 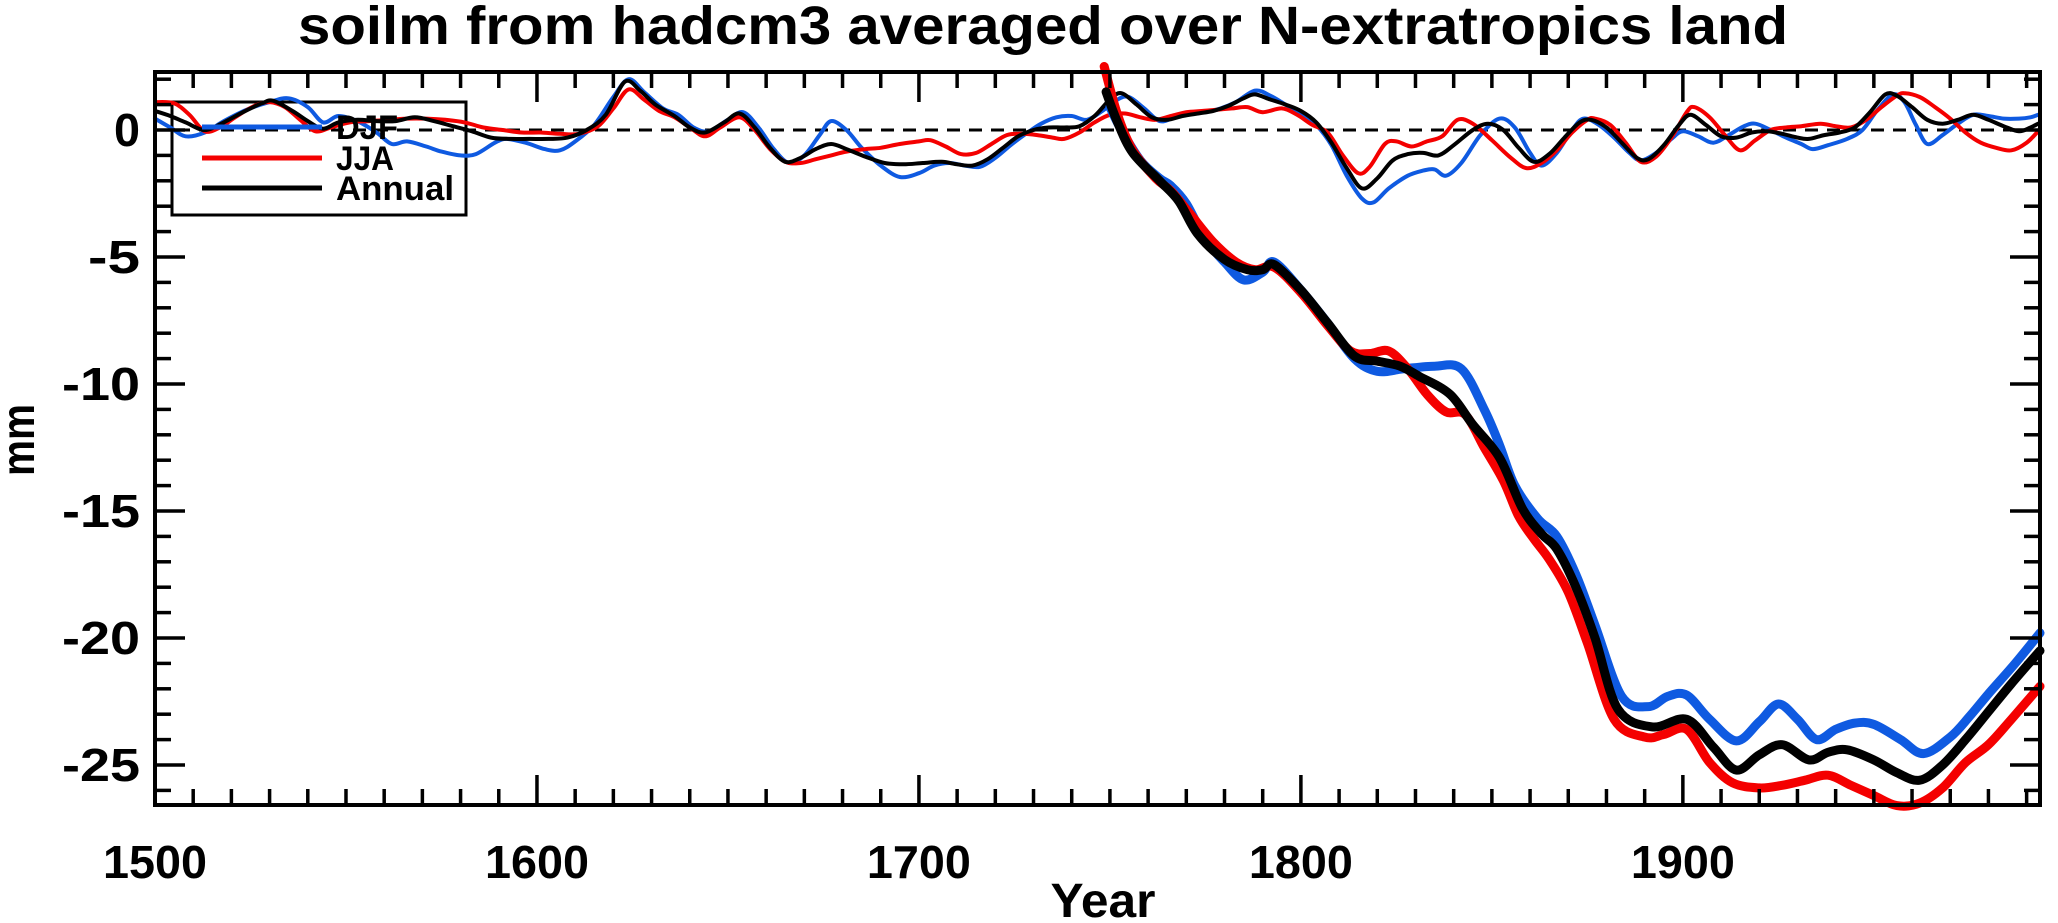 What do you see at coordinates (365, 159) in the screenshot?
I see `legend-label-jja: JJA` at bounding box center [365, 159].